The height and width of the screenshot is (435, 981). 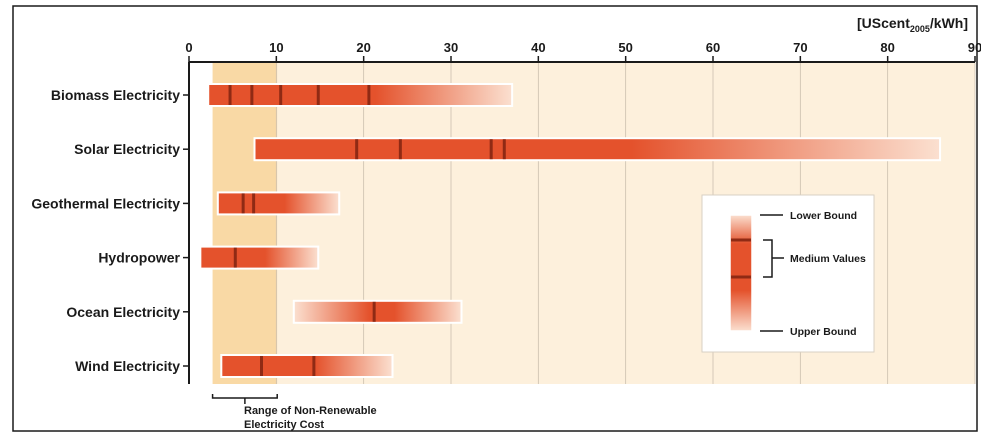 I want to click on reference-label-line2: Electricity Cost, so click(x=284, y=425).